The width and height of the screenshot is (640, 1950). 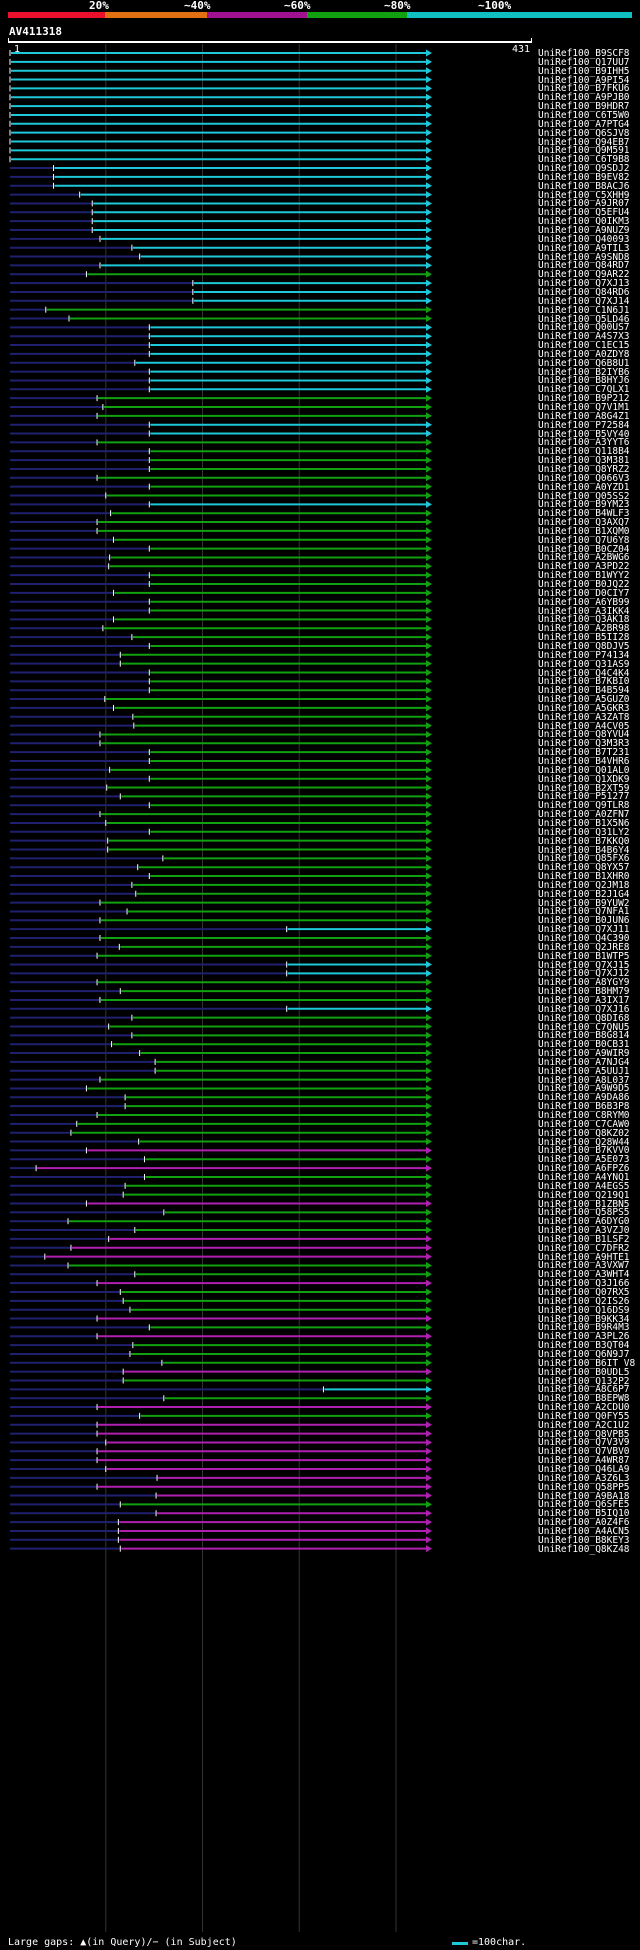 What do you see at coordinates (584, 1478) in the screenshot?
I see `hit-label: UniRef100_A3Z6L3` at bounding box center [584, 1478].